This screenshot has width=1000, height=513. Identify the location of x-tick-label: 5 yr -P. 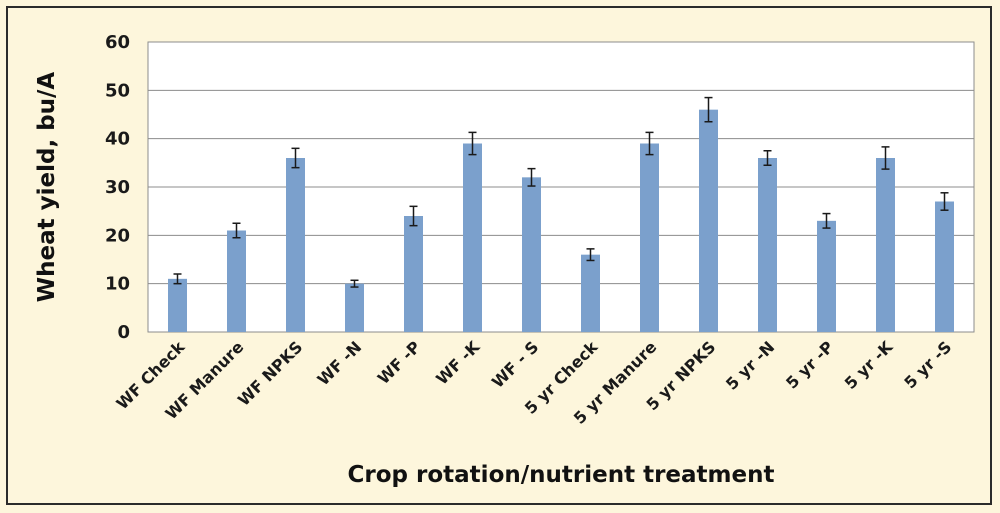
(809, 364).